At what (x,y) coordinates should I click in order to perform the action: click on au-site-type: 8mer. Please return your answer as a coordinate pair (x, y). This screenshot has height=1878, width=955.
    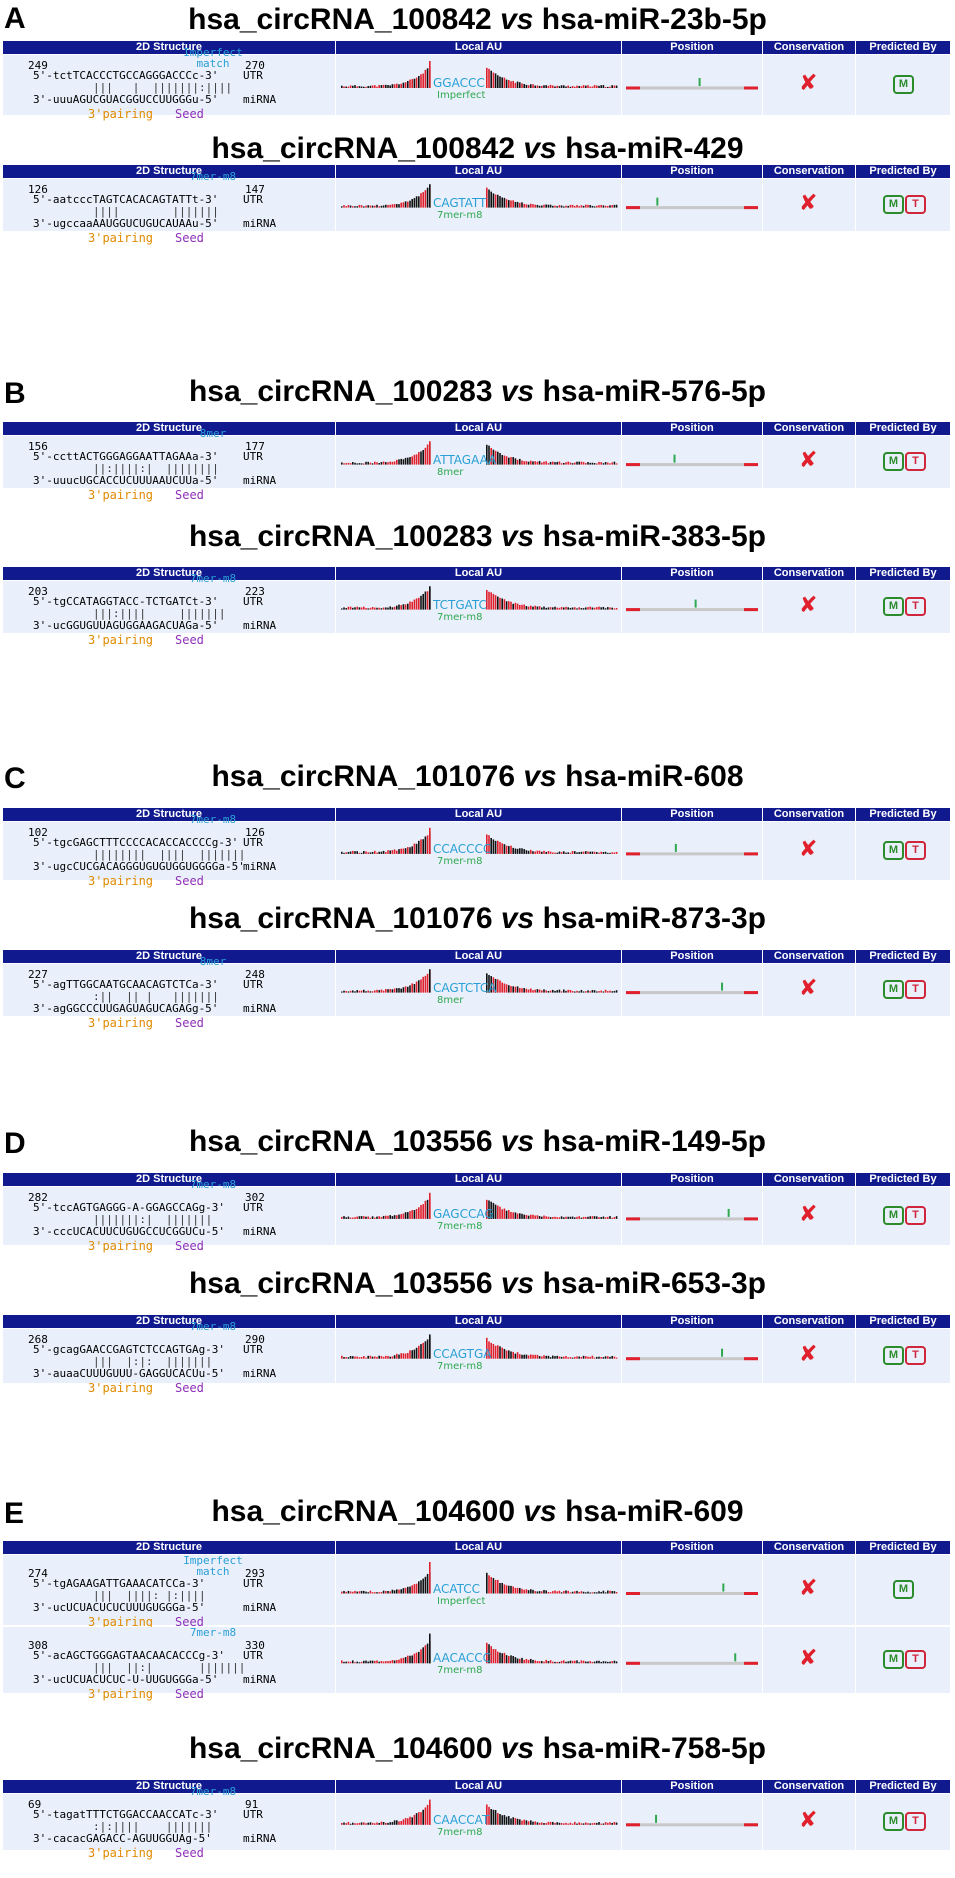
    Looking at the image, I should click on (450, 472).